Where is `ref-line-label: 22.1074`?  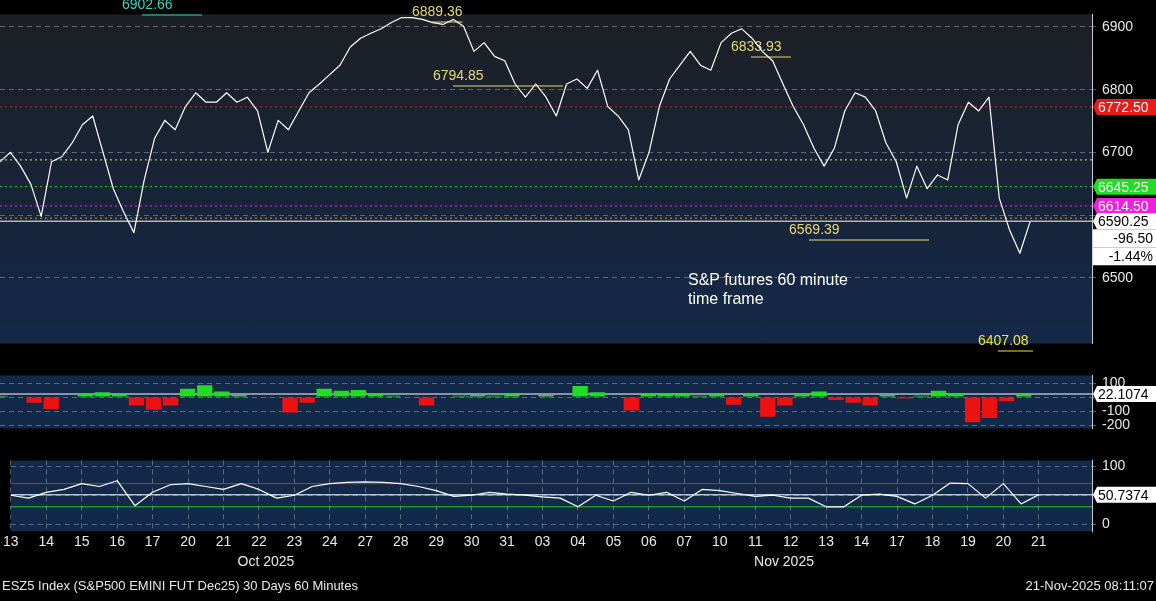
ref-line-label: 22.1074 is located at coordinates (1123, 393).